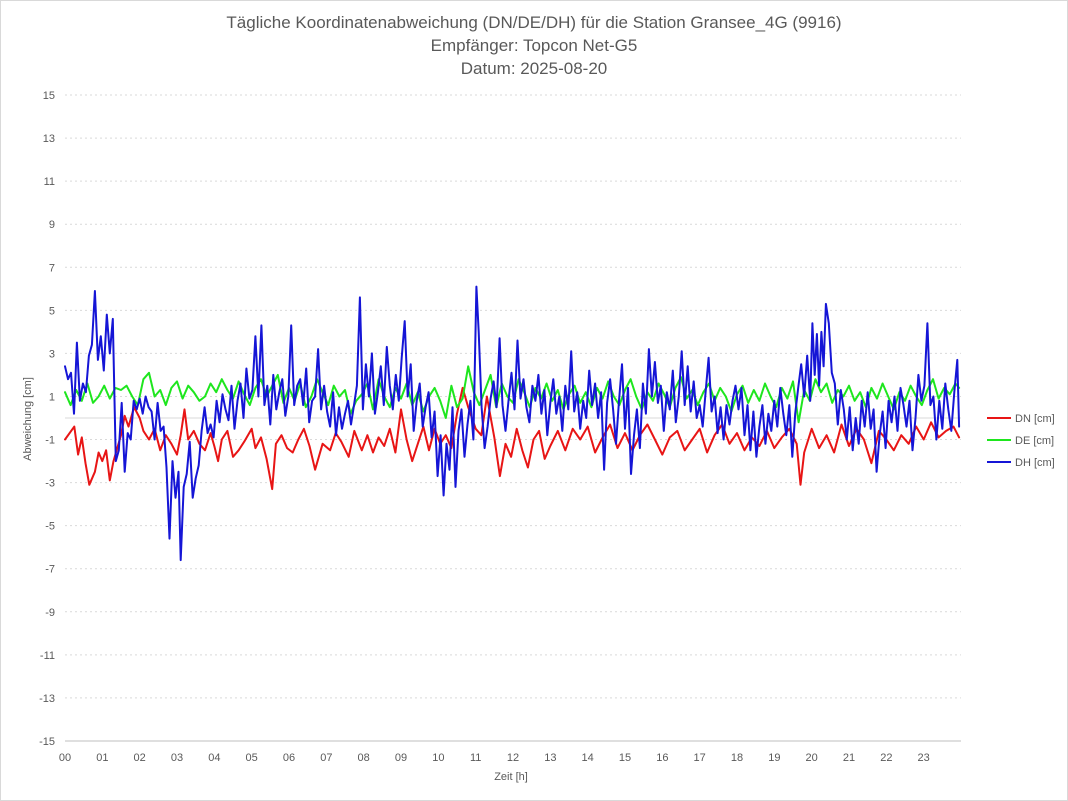  Describe the element at coordinates (737, 758) in the screenshot. I see `x-tick-label: 18` at that location.